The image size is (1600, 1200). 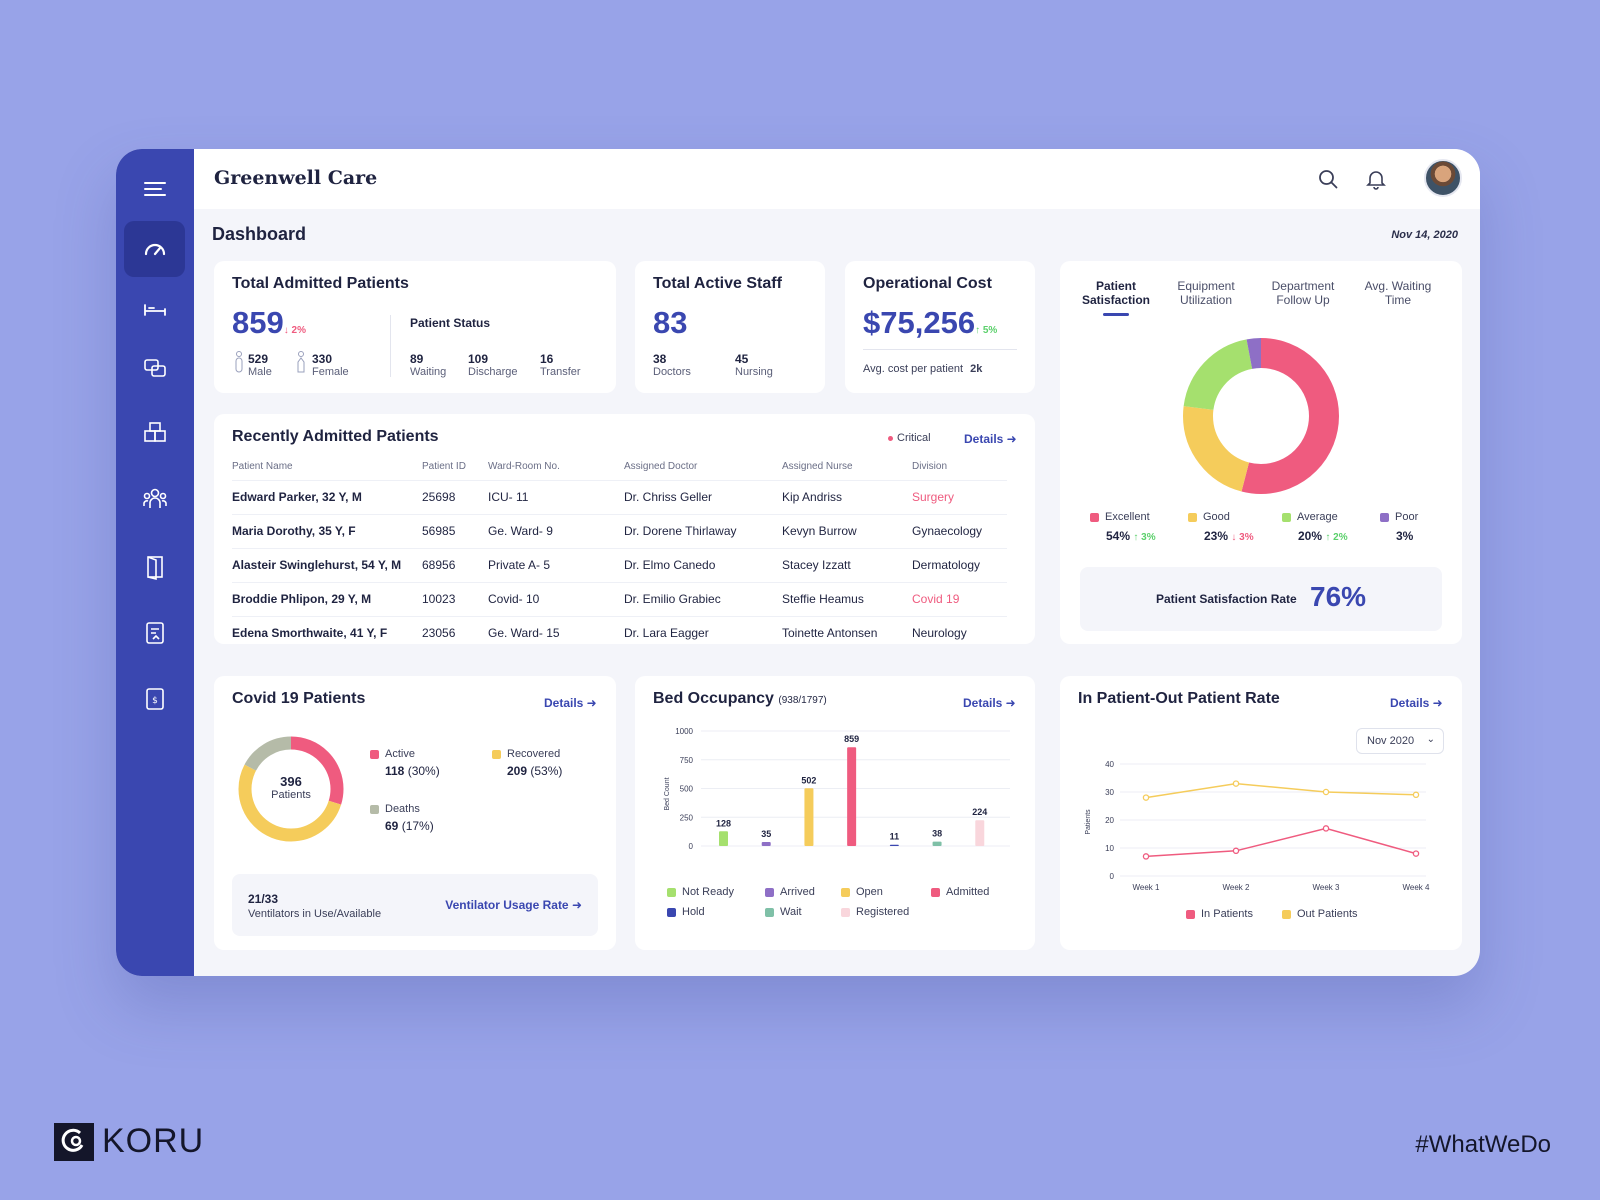 I want to click on y-tick-label: 750, so click(x=687, y=760).